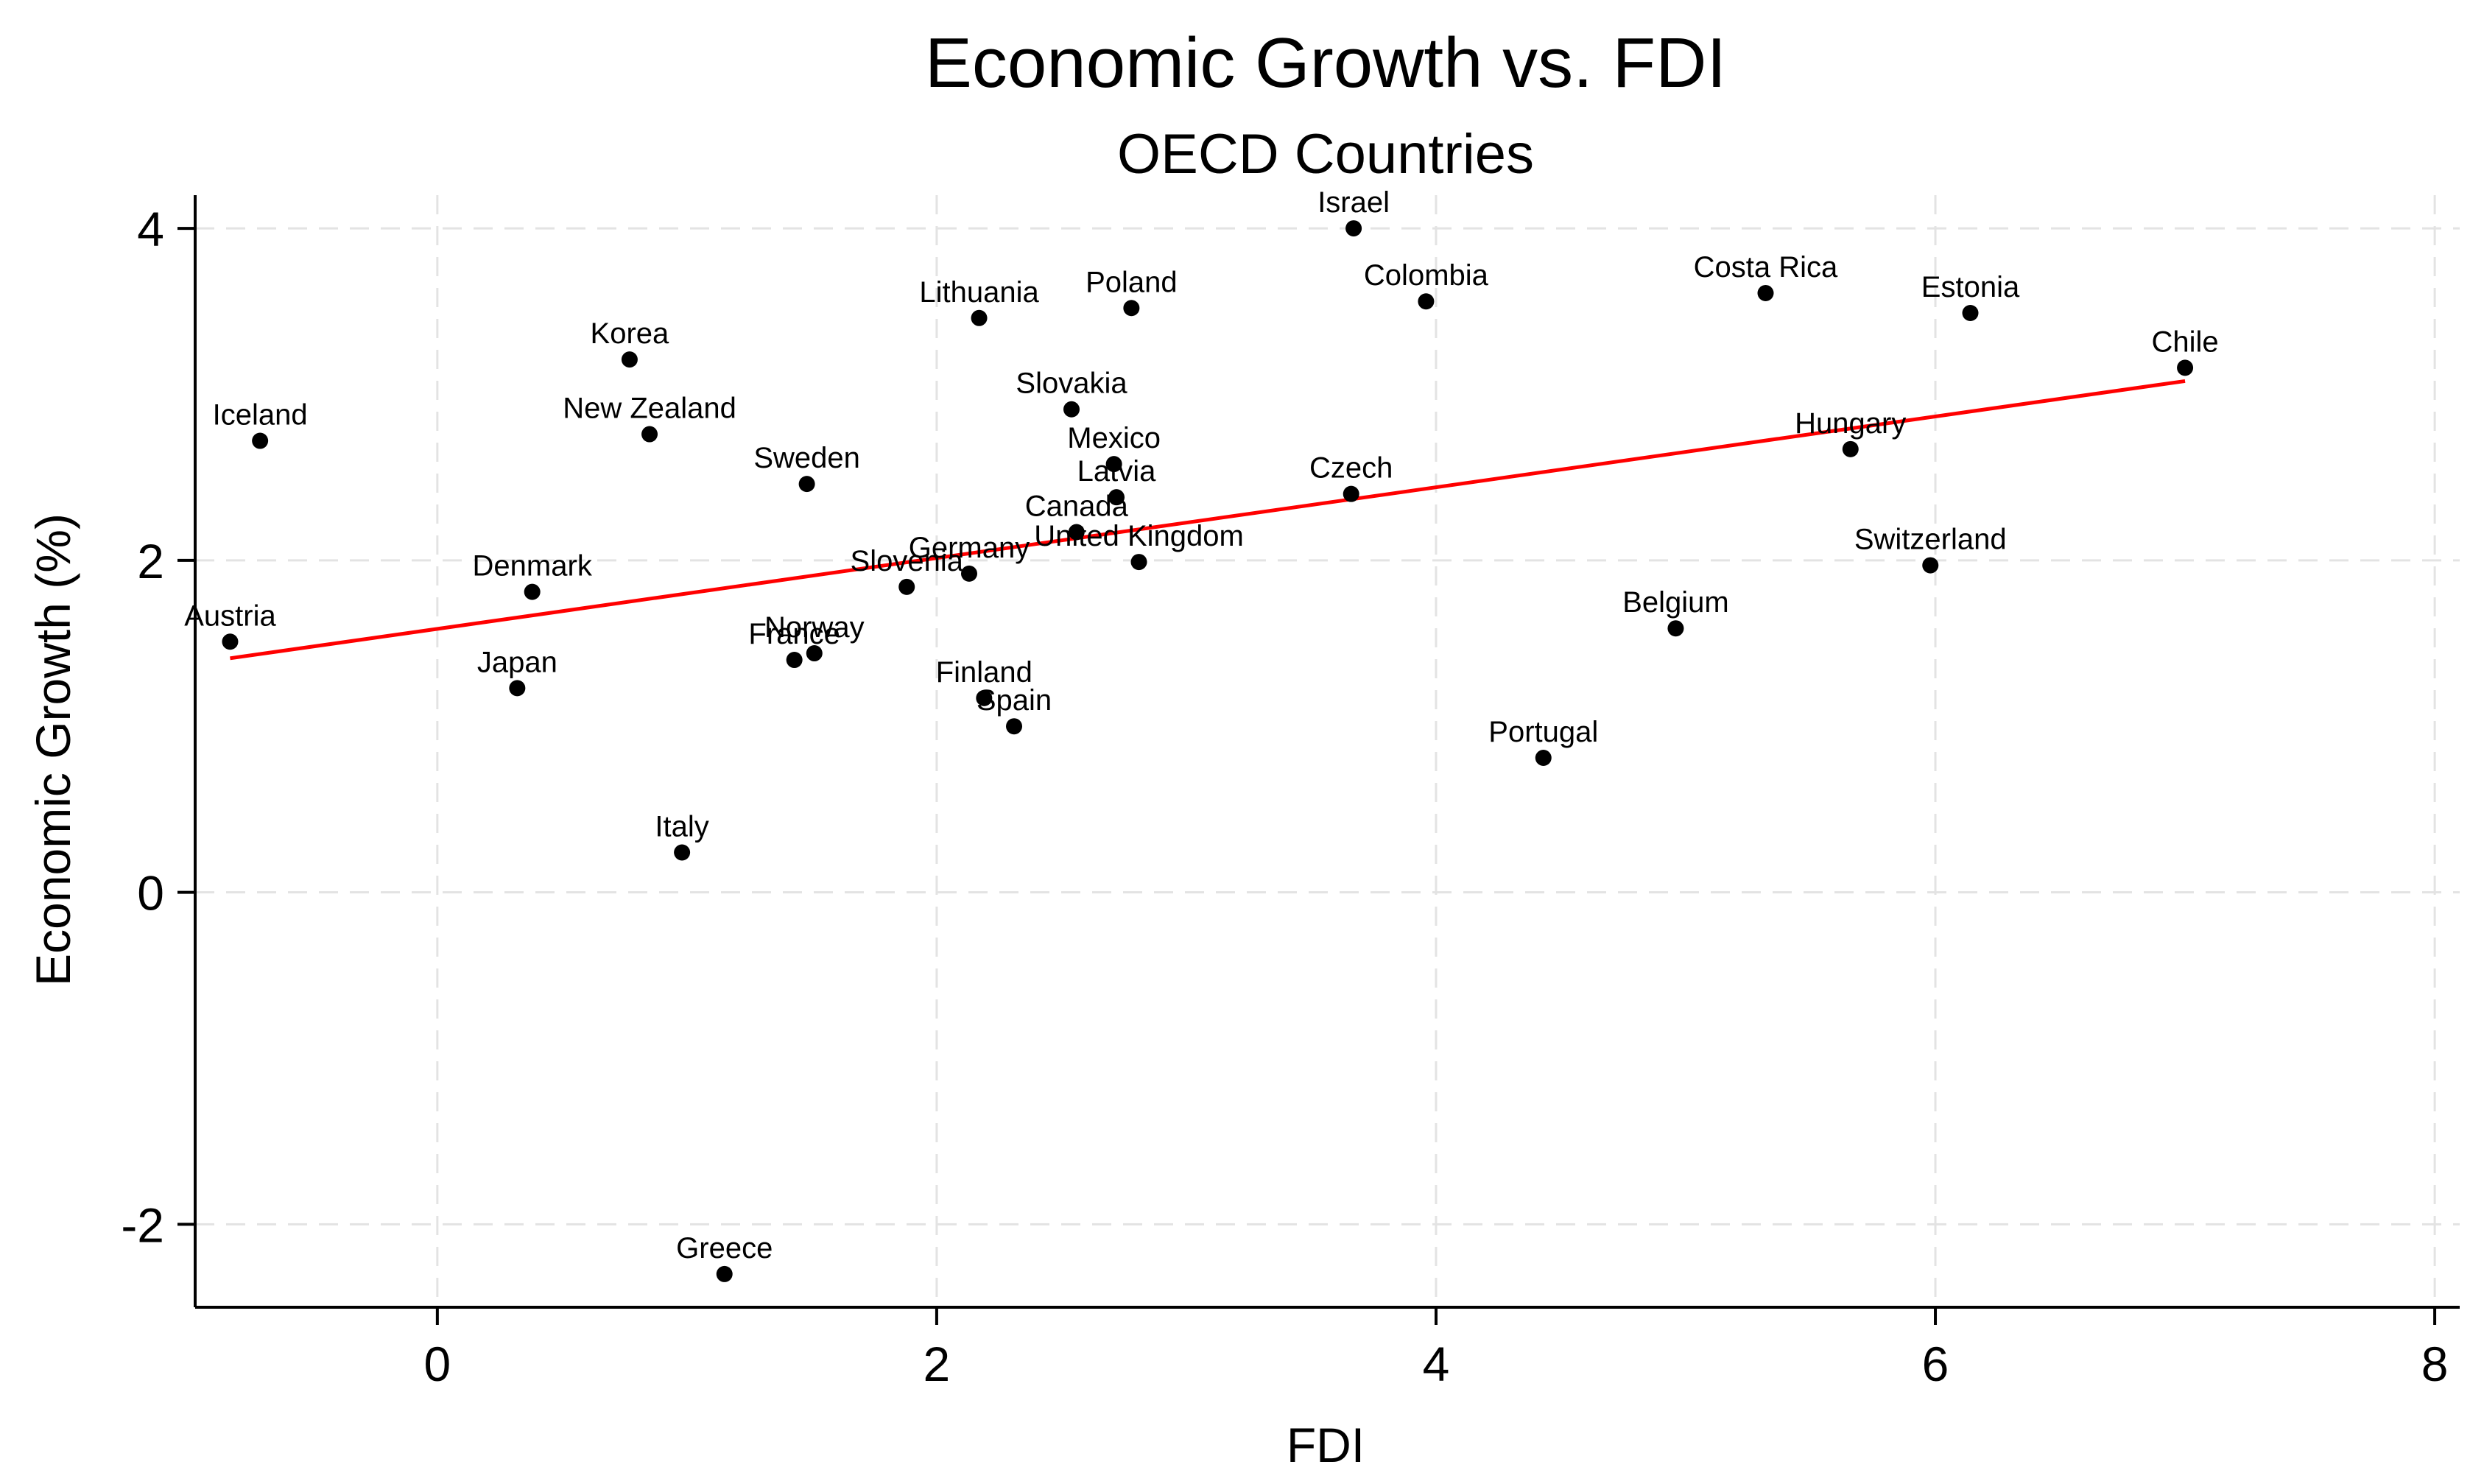 The image size is (2484, 1484). Describe the element at coordinates (437, 1364) in the screenshot. I see `x-tick-label: 0` at that location.